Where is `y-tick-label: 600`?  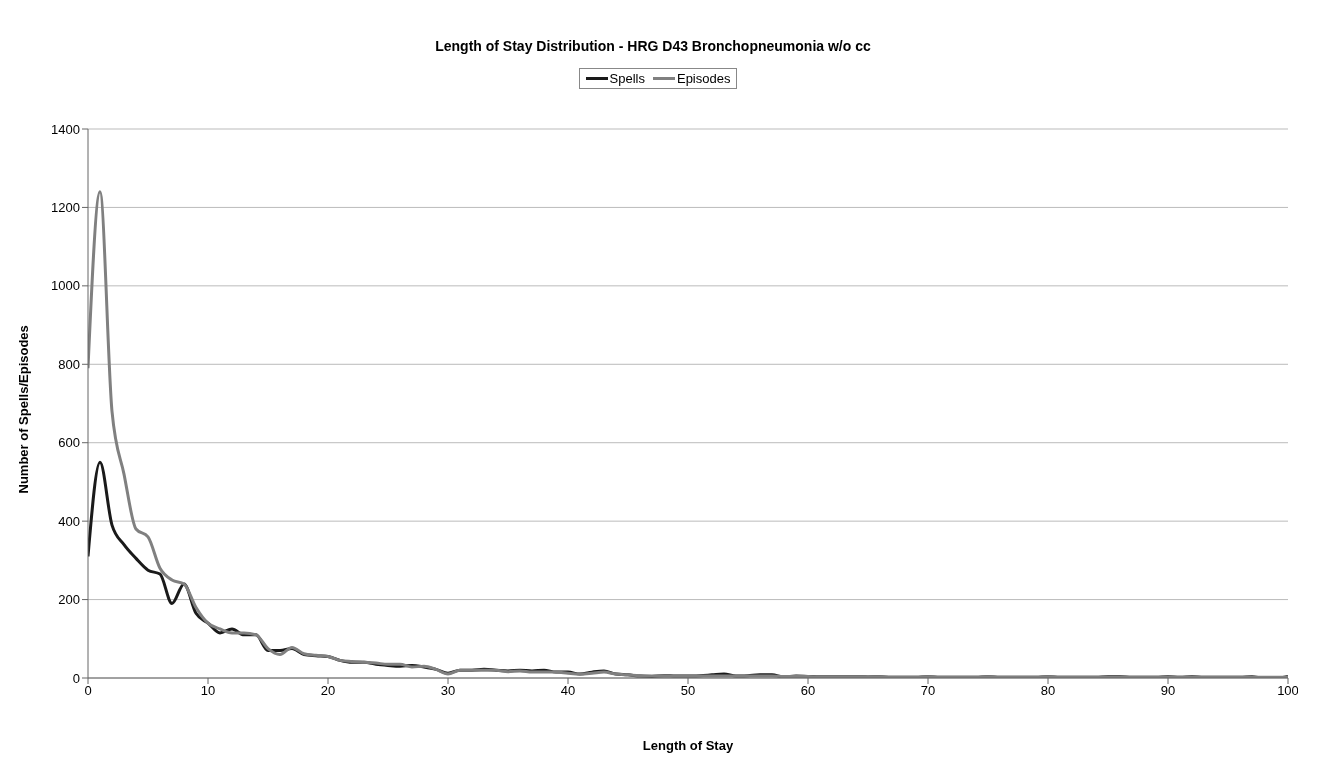 y-tick-label: 600 is located at coordinates (69, 443).